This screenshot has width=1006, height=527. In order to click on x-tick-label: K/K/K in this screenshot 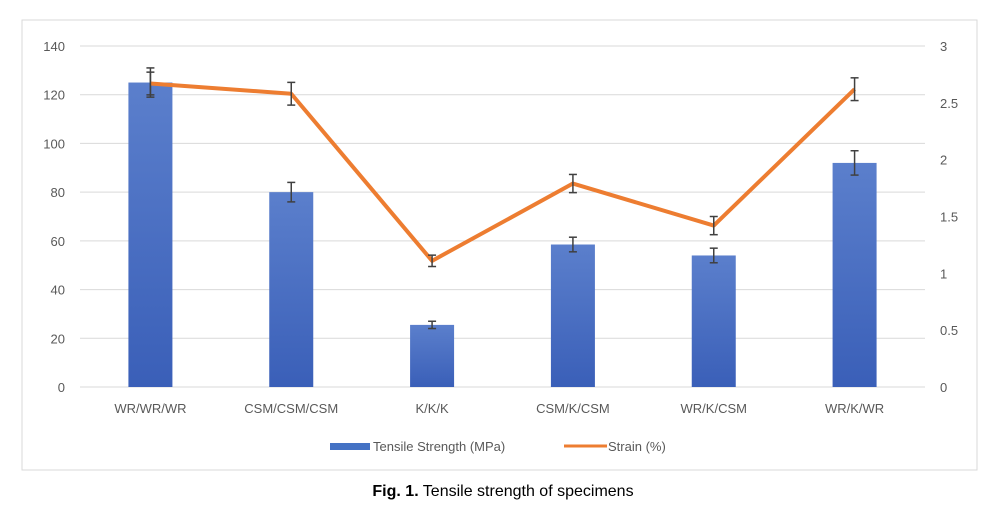, I will do `click(432, 408)`.